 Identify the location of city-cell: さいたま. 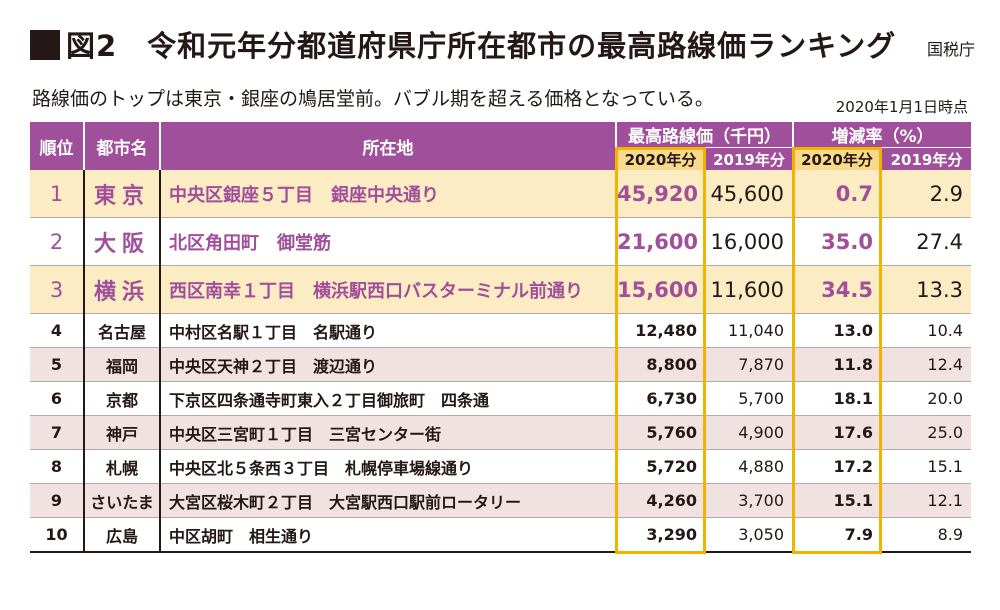
(122, 500).